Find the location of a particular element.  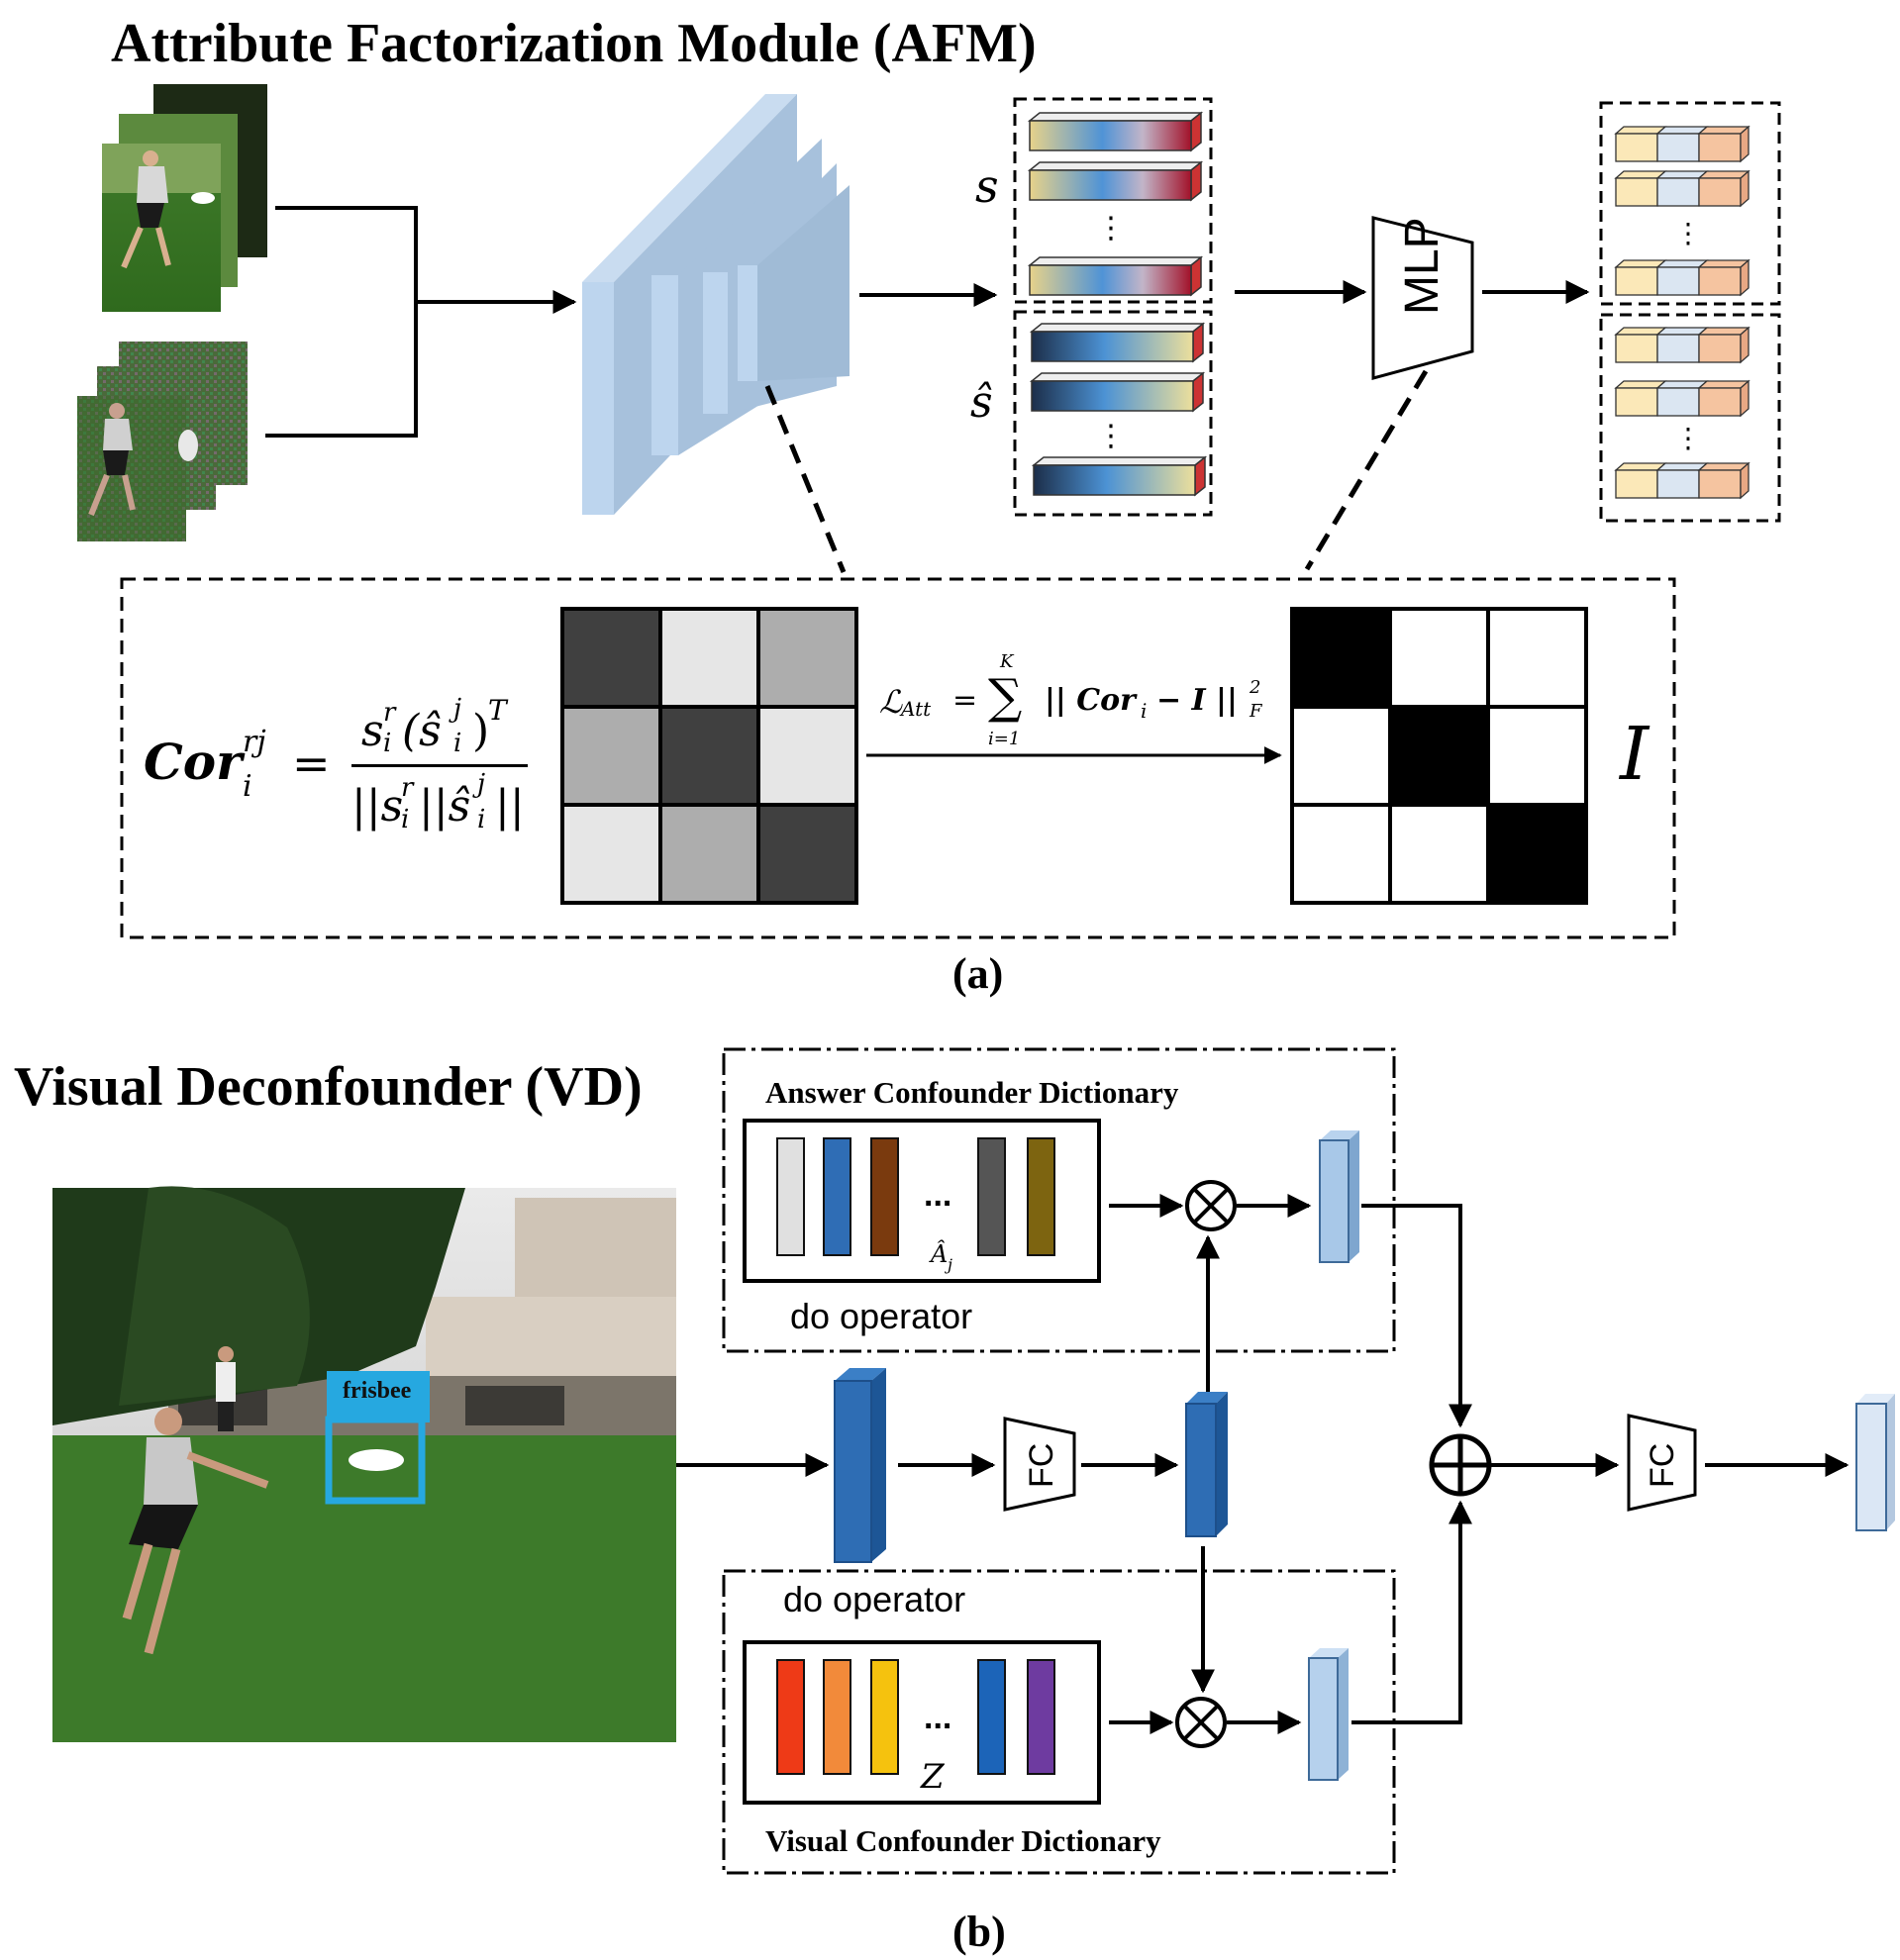

input-counterfactual-frames is located at coordinates (162, 441).